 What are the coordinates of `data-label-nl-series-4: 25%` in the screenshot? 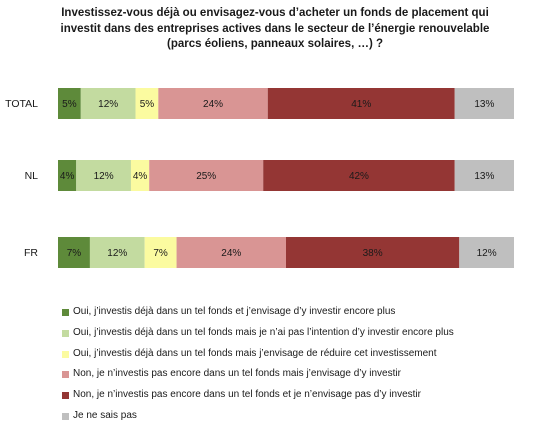 It's located at (206, 176).